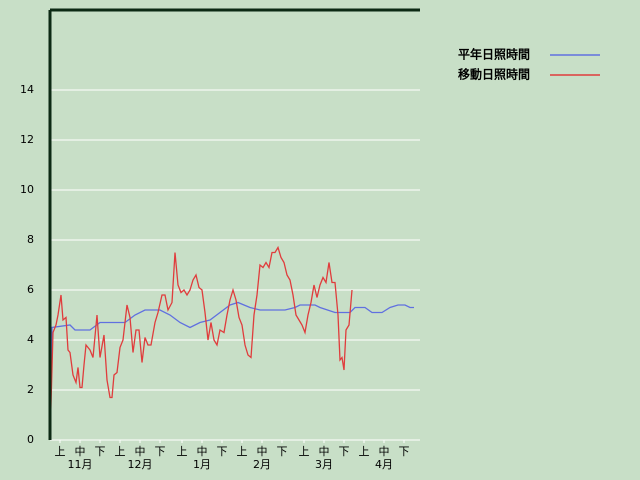  Describe the element at coordinates (30, 289) in the screenshot. I see `y-tick-label: 6` at that location.